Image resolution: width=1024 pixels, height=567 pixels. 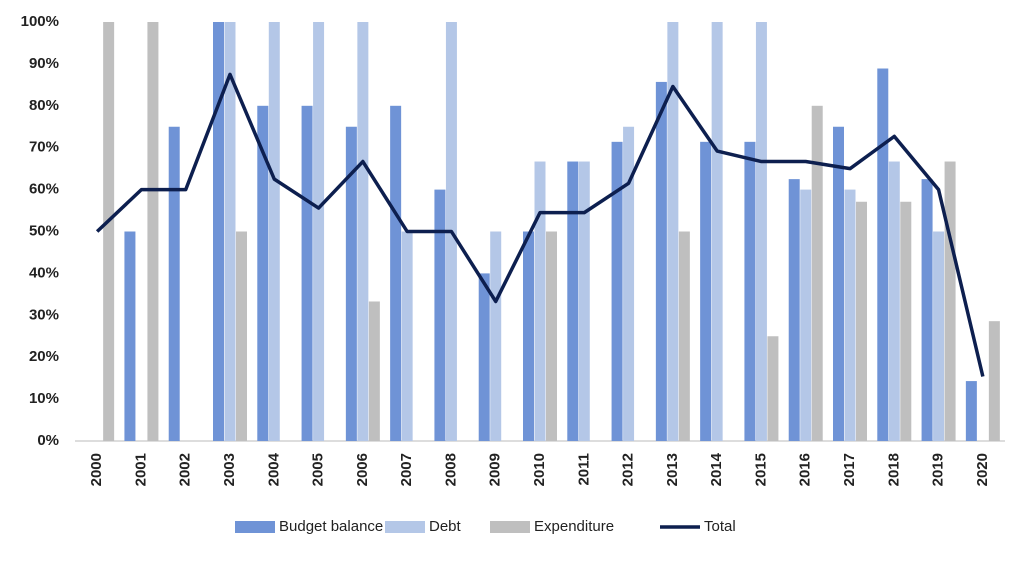 What do you see at coordinates (44, 147) in the screenshot?
I see `y-tick-label: 70%` at bounding box center [44, 147].